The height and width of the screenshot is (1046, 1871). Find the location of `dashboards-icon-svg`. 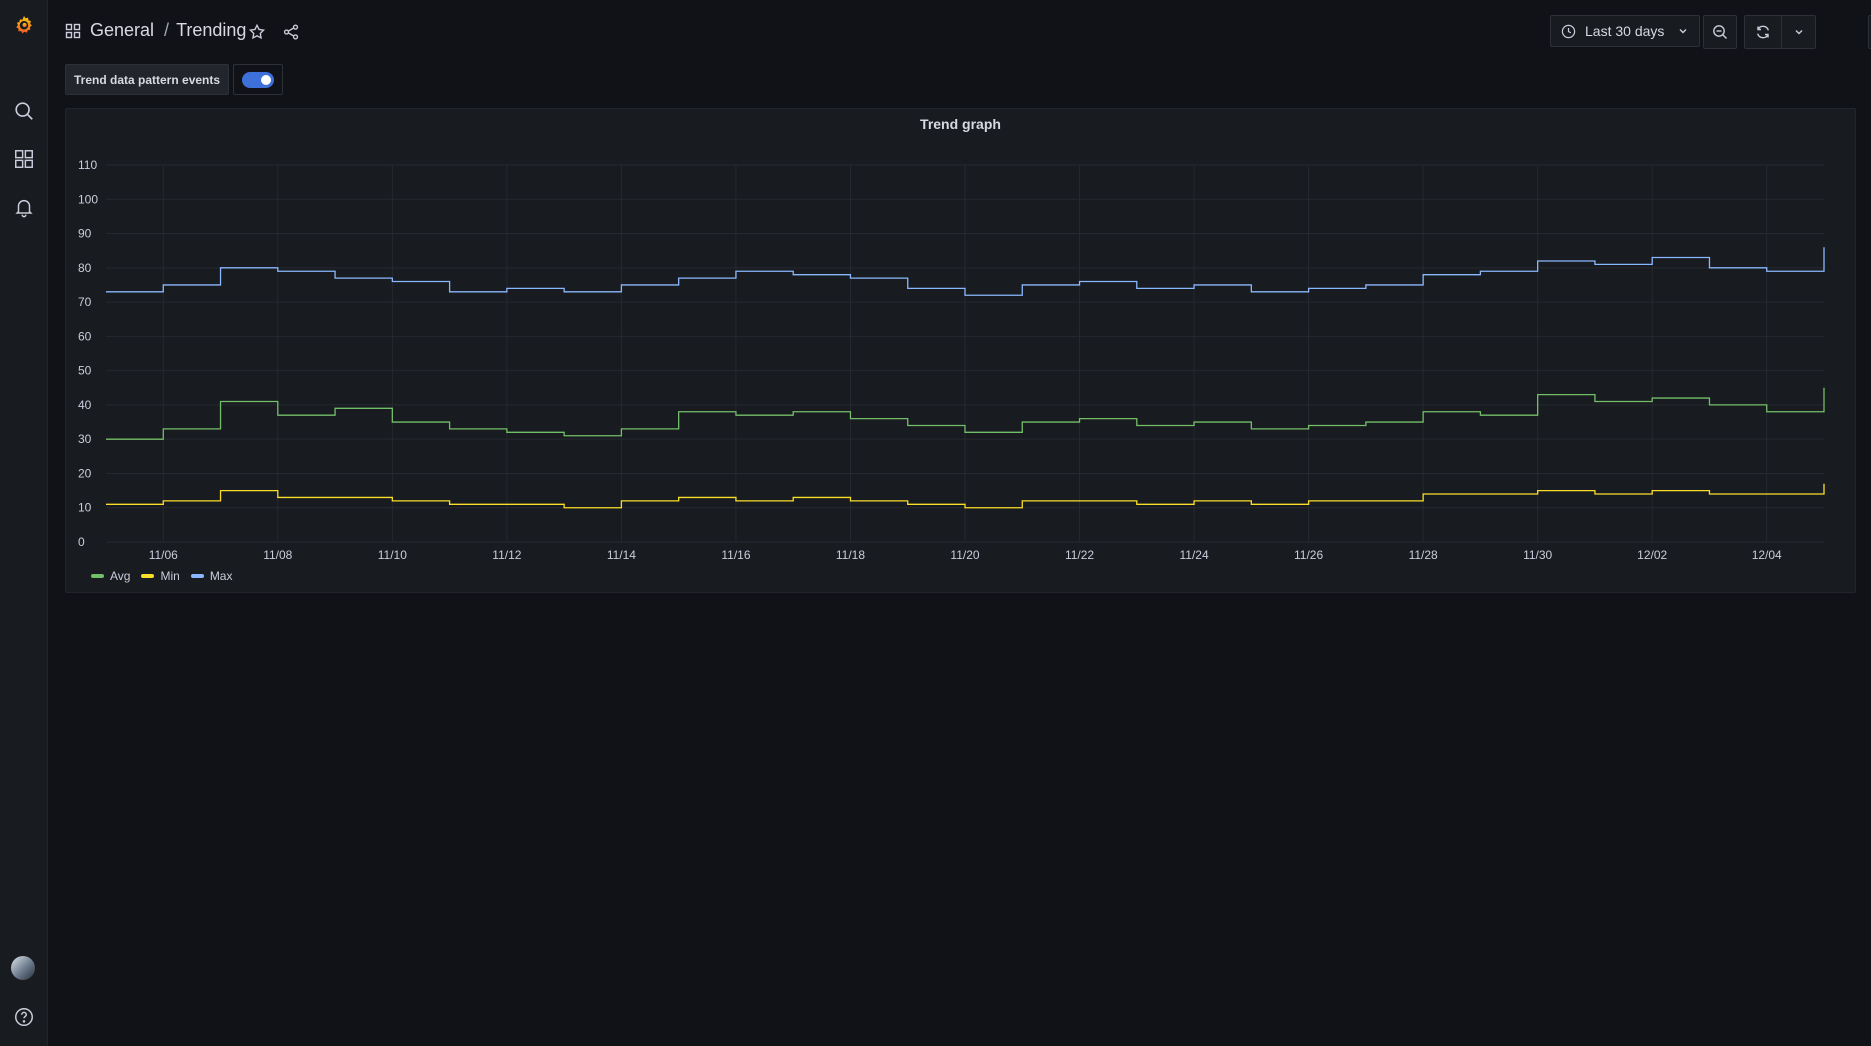

dashboards-icon-svg is located at coordinates (23, 159).